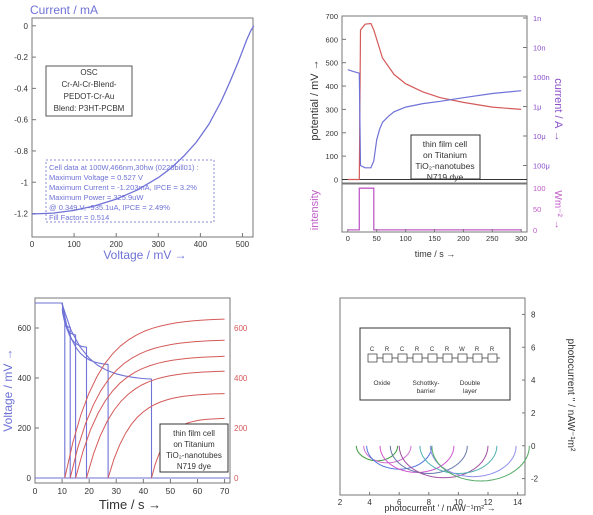  What do you see at coordinates (96, 197) in the screenshot?
I see `info-line: Maximum Power = 325.9uW` at bounding box center [96, 197].